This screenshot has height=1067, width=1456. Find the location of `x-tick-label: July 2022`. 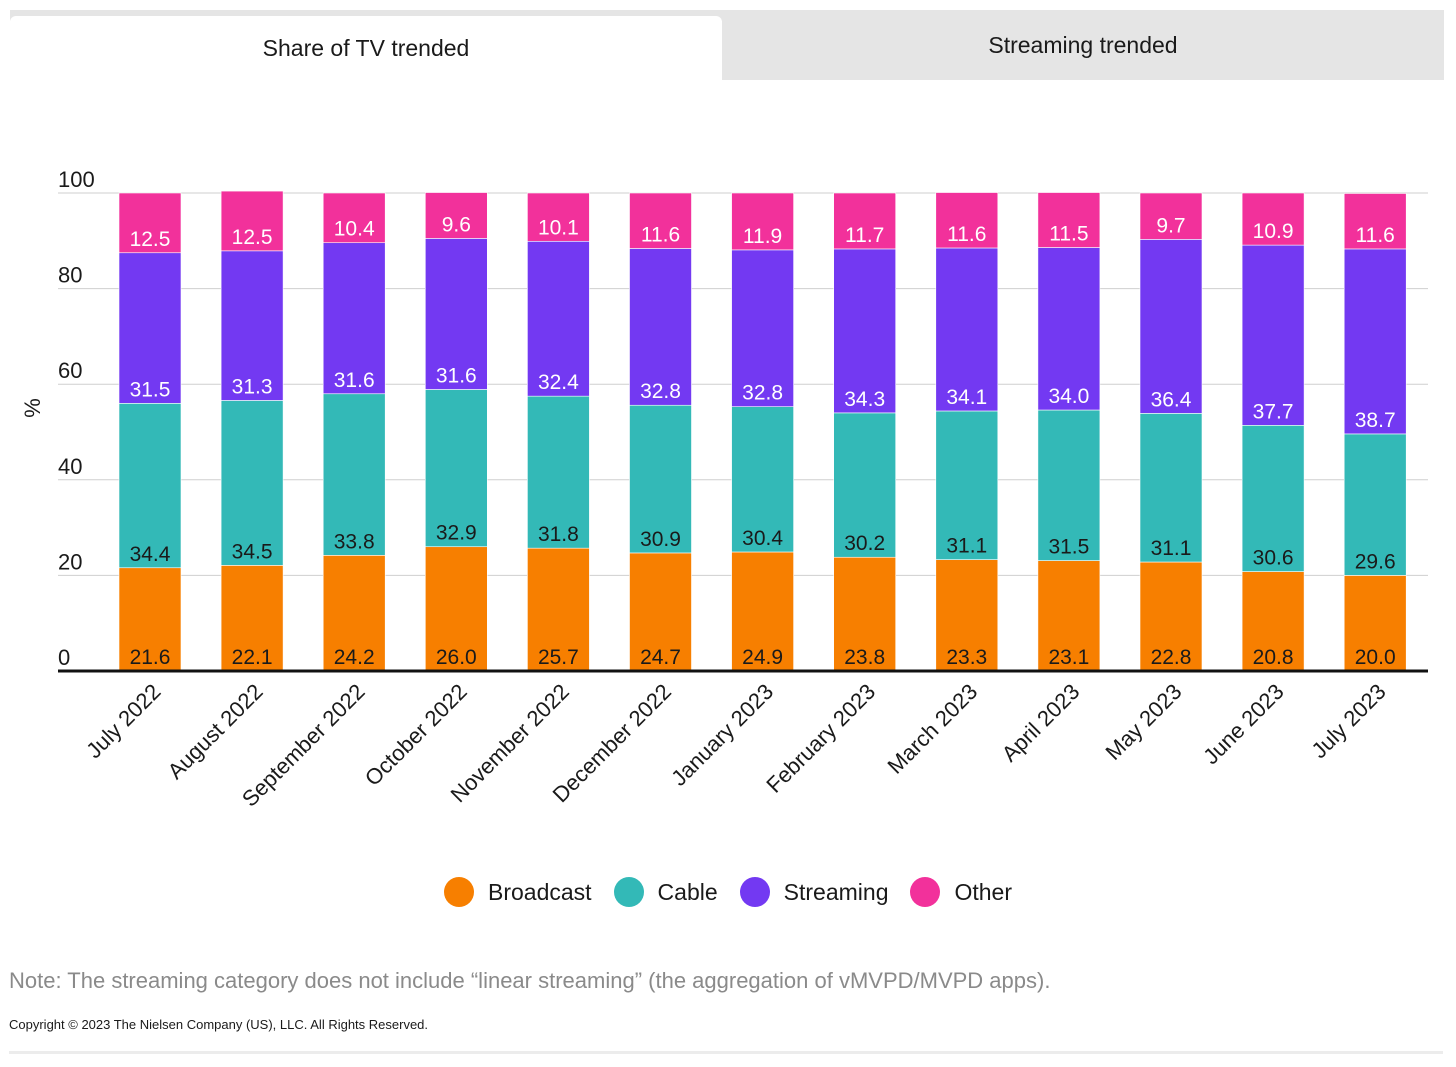

x-tick-label: July 2022 is located at coordinates (123, 721).